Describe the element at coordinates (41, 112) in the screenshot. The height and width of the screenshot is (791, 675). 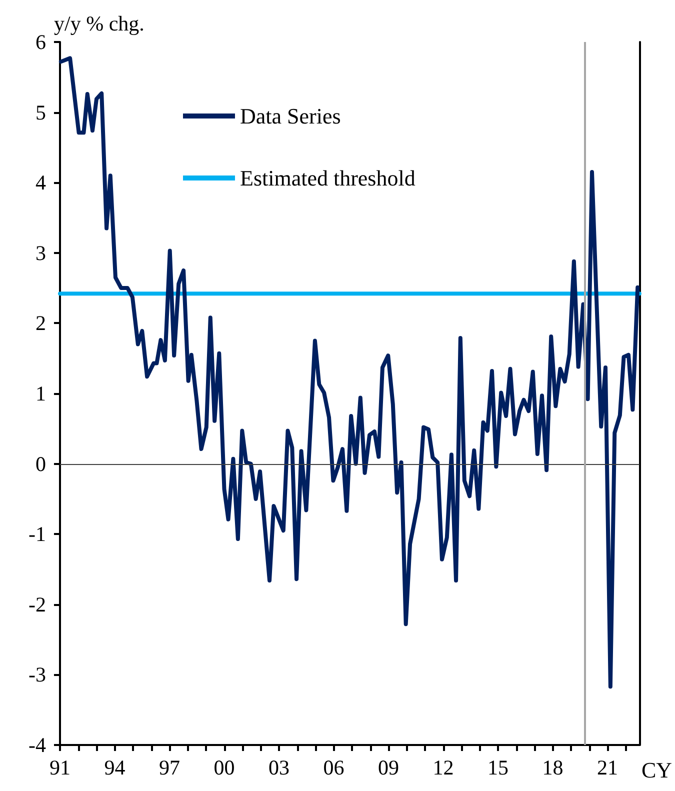
I see `y-tick-label: 5` at that location.